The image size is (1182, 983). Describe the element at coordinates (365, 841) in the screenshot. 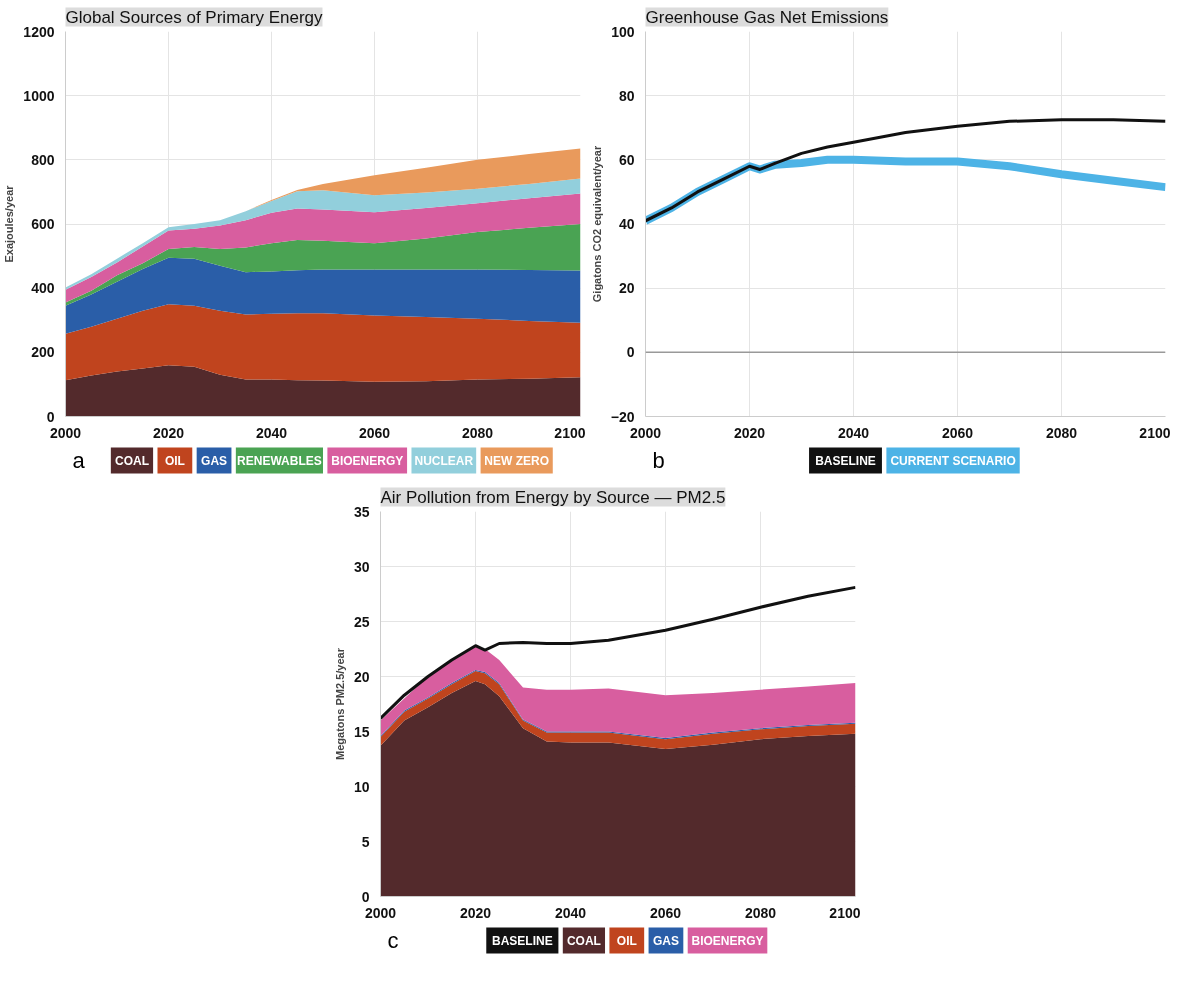

I see `y-tick-label: 5` at that location.